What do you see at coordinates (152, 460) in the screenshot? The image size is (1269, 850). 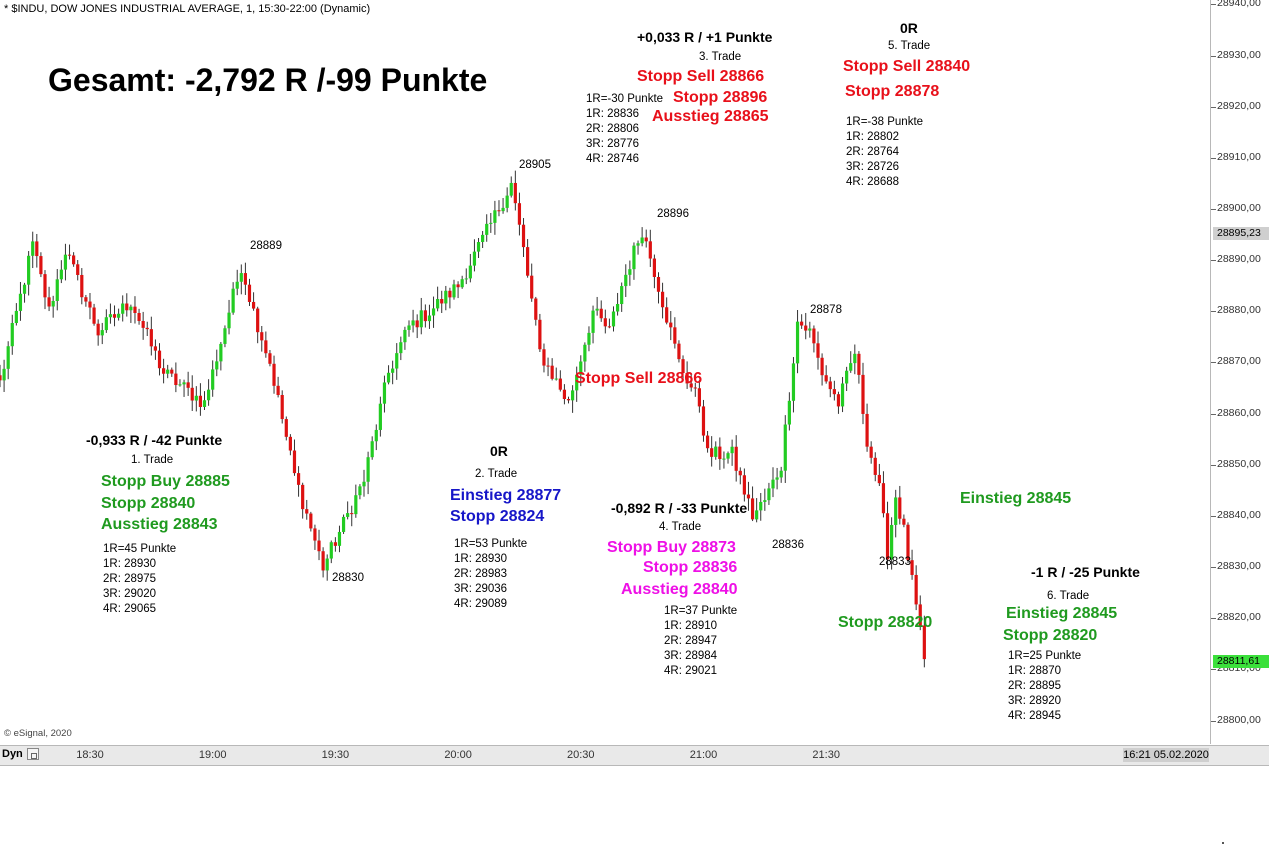 I see `trade1-name: 1. Trade` at bounding box center [152, 460].